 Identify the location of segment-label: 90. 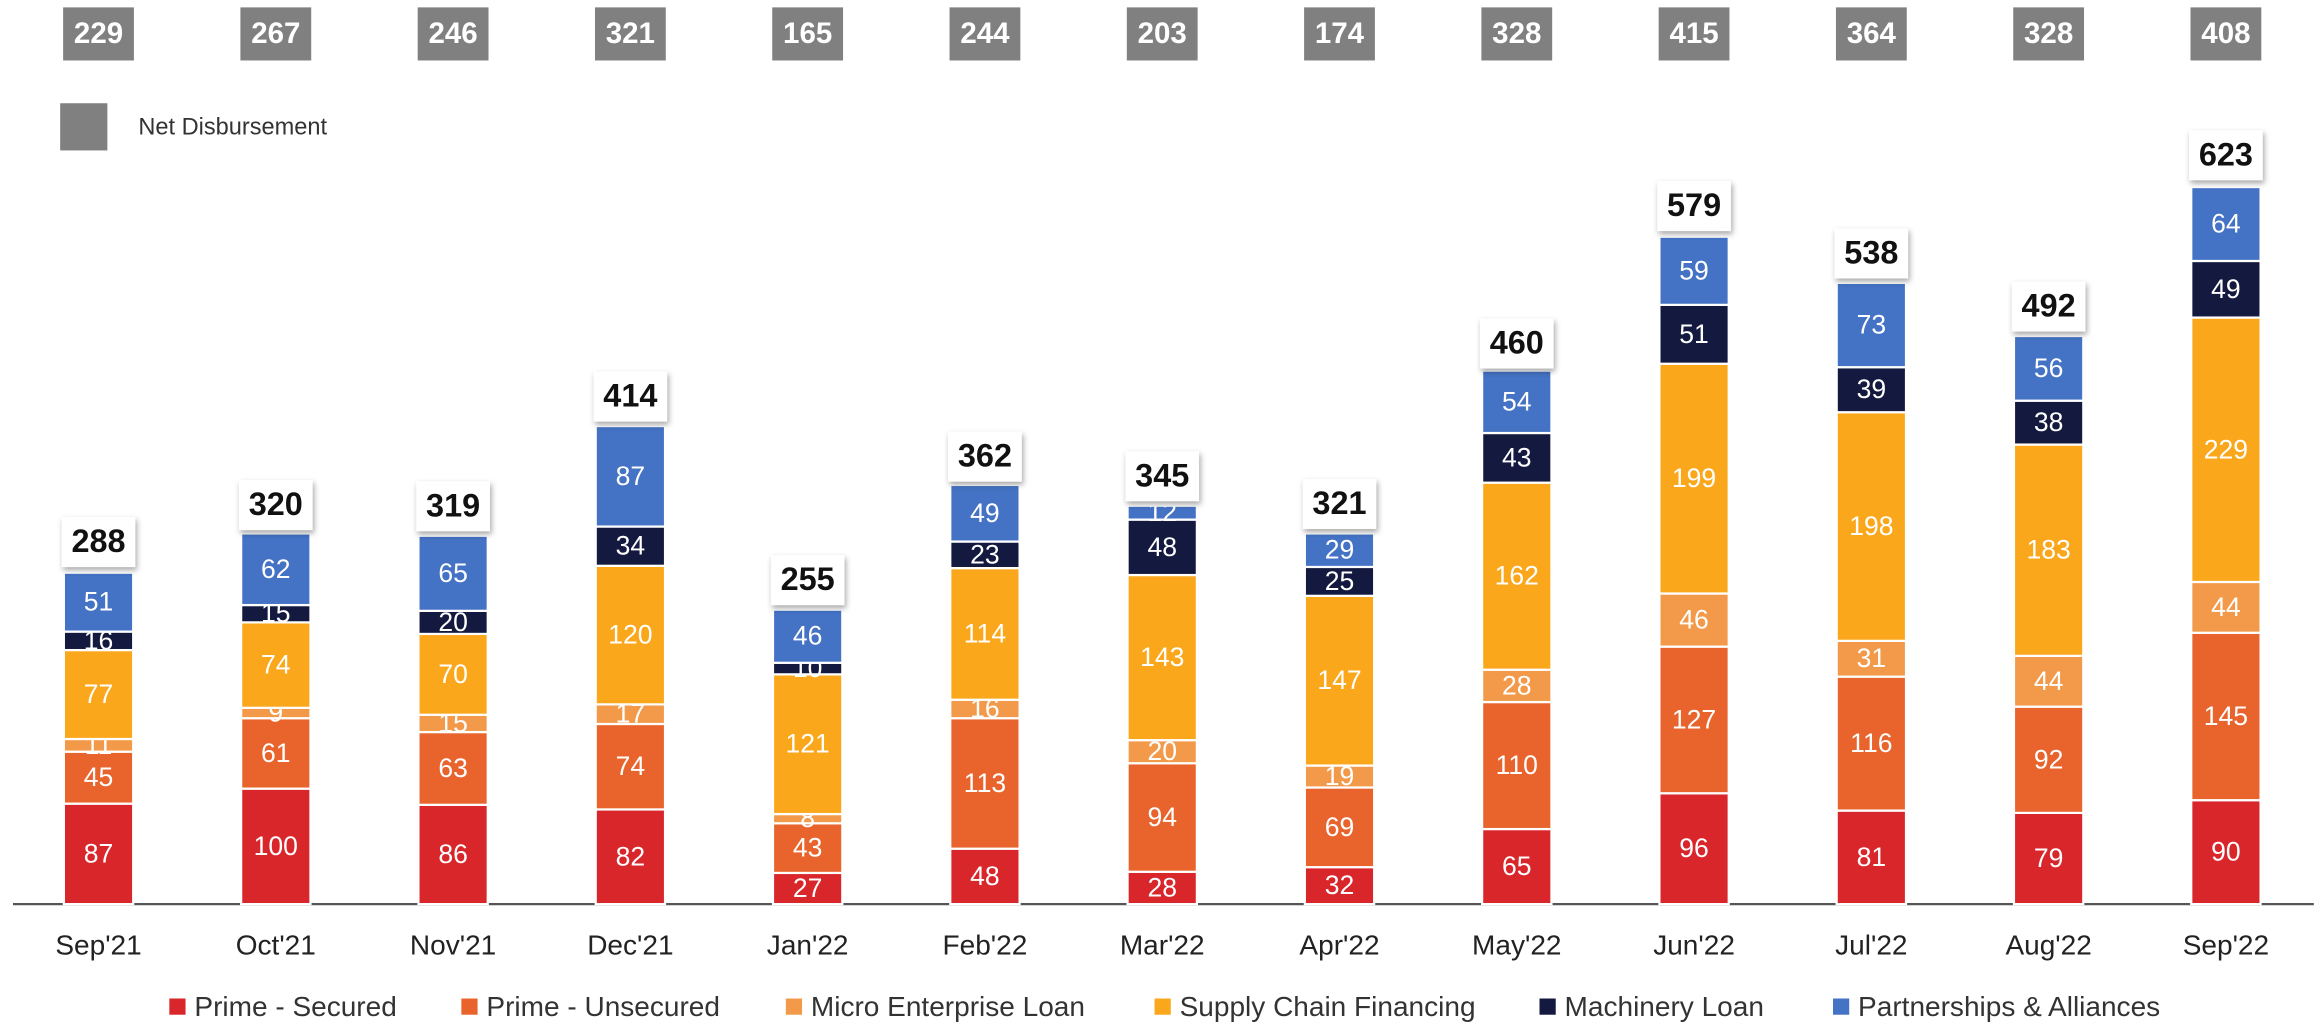
(2226, 852).